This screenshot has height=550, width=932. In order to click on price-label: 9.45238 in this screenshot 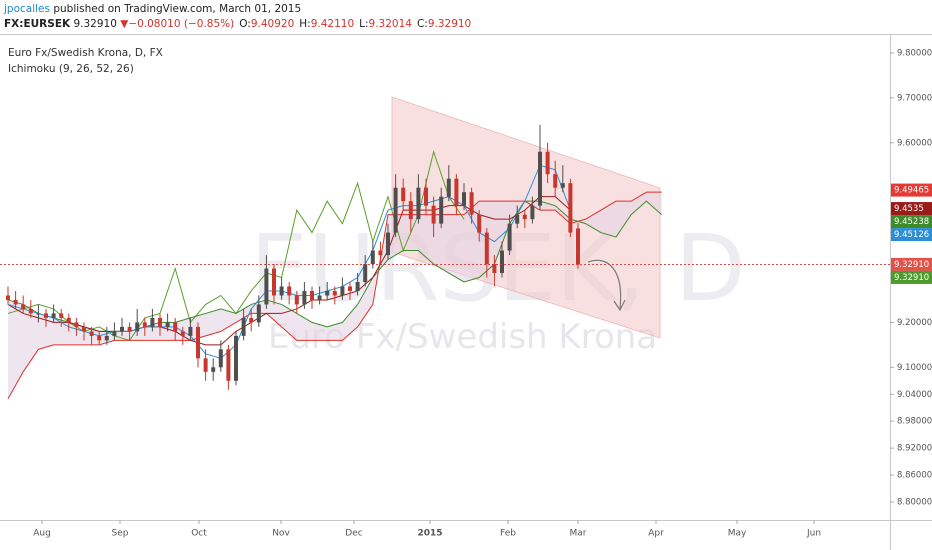, I will do `click(911, 222)`.